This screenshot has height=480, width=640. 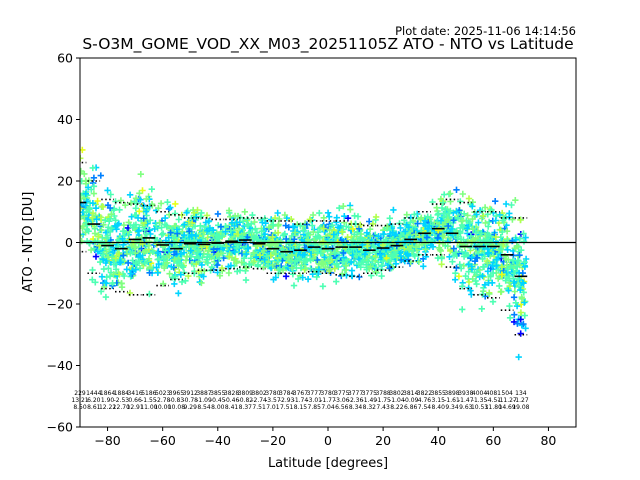 What do you see at coordinates (507, 407) in the screenshot?
I see `bin-stat-label: 14.69` at bounding box center [507, 407].